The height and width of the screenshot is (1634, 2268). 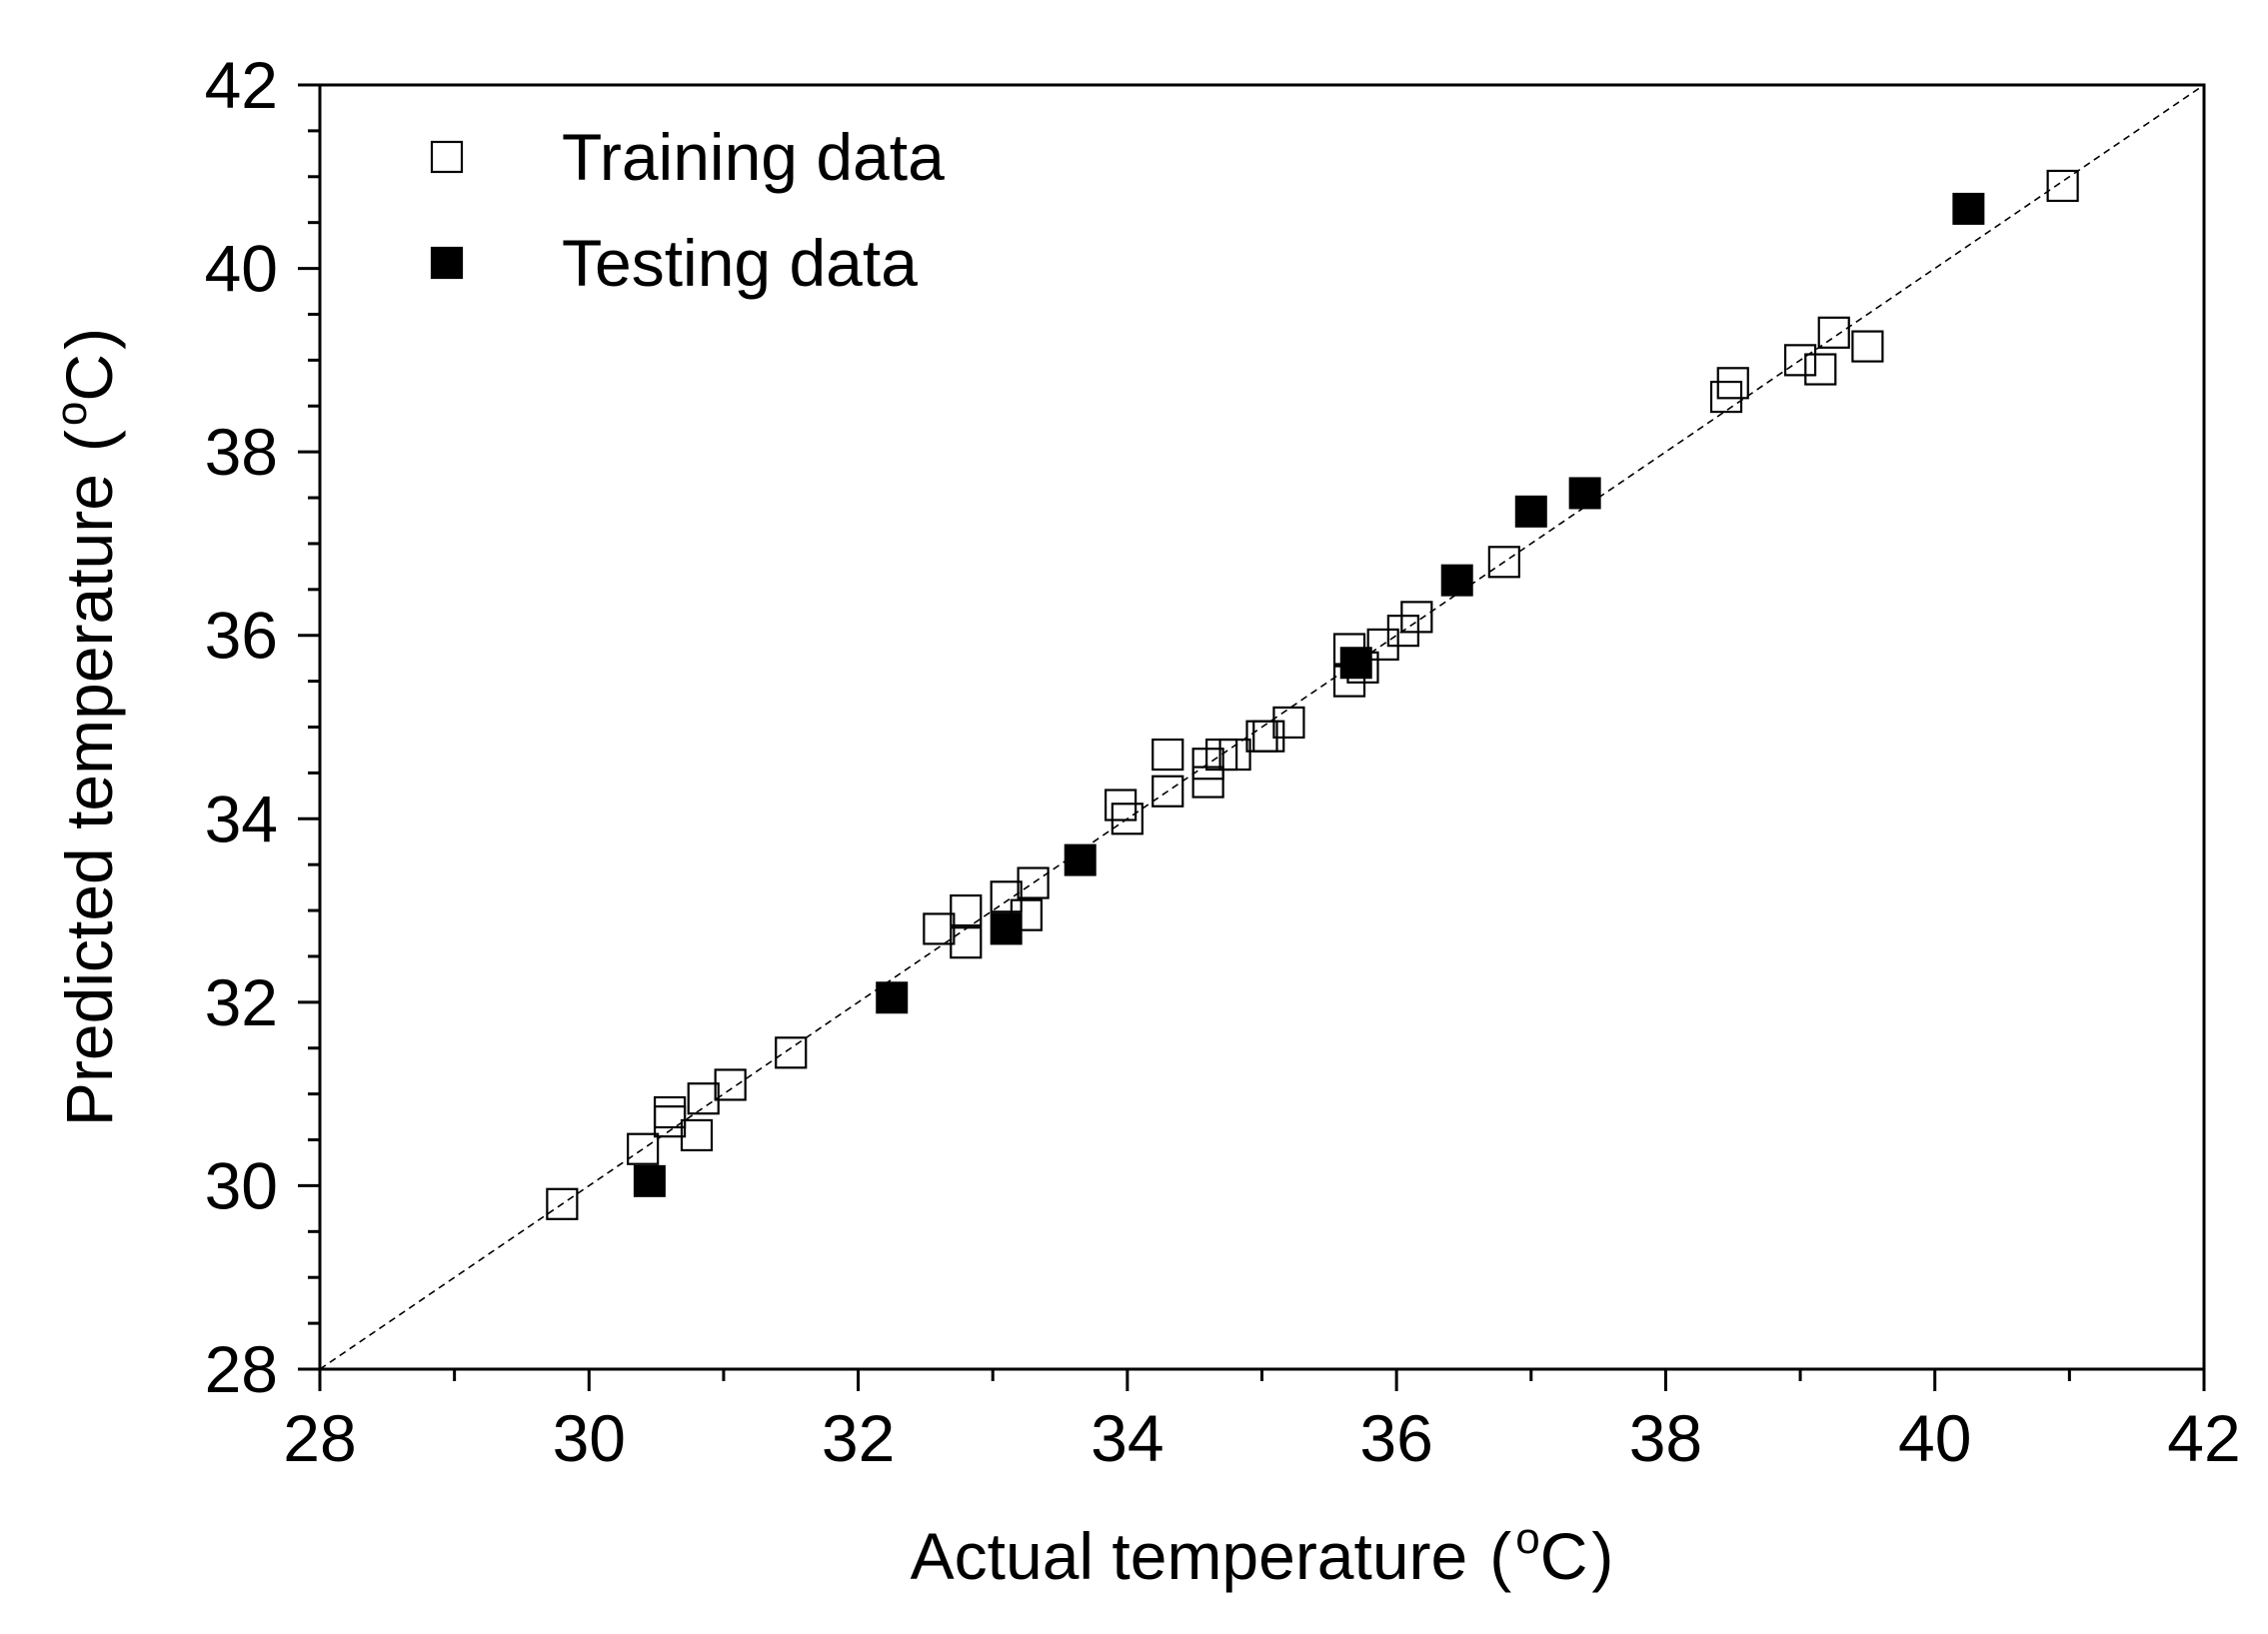 What do you see at coordinates (242, 818) in the screenshot?
I see `y-tick-label: 34` at bounding box center [242, 818].